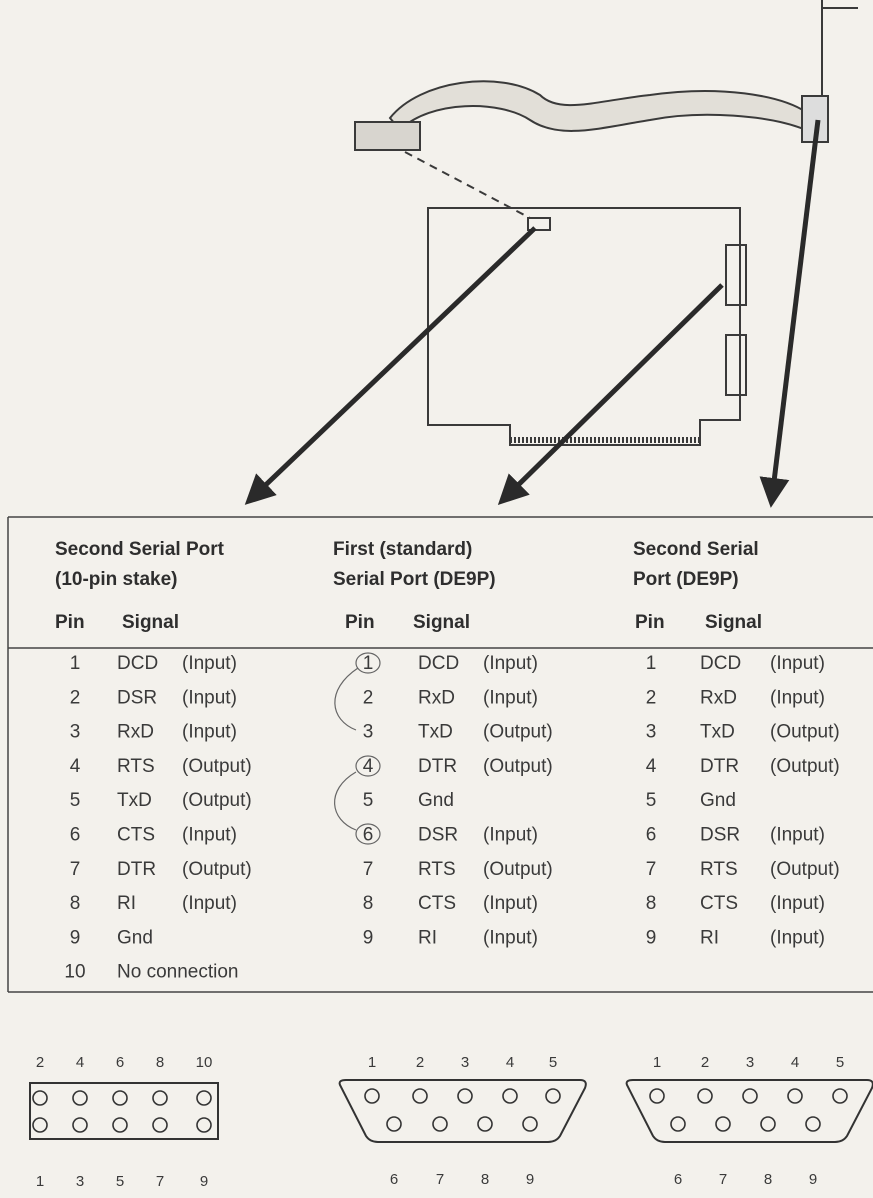 The height and width of the screenshot is (1198, 873). What do you see at coordinates (368, 732) in the screenshot?
I see `pin-number: 3` at bounding box center [368, 732].